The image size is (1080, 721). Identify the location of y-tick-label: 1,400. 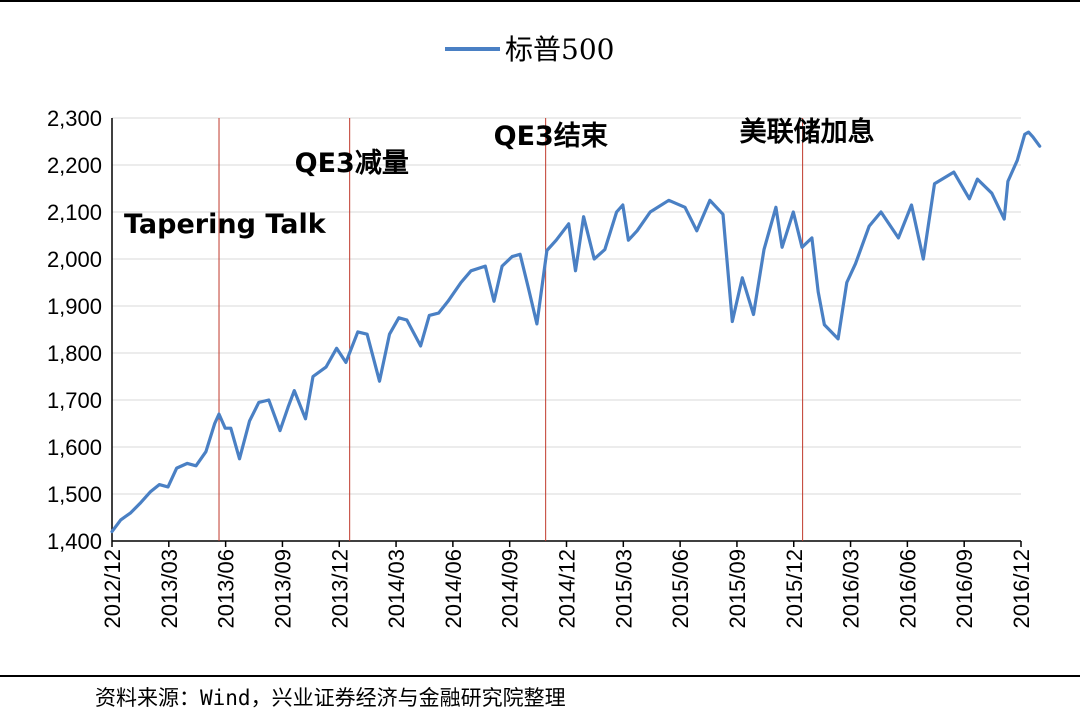
(74, 541).